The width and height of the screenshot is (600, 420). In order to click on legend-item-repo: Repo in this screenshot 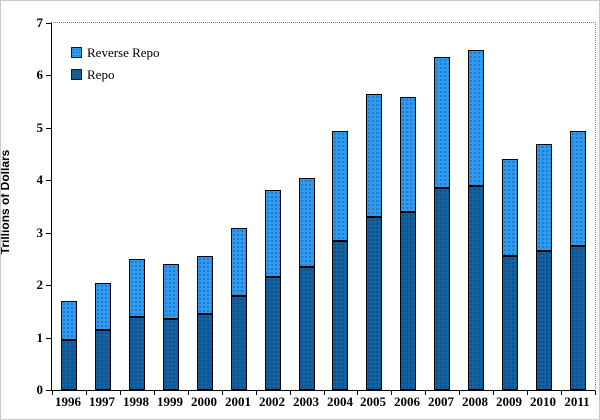, I will do `click(115, 74)`.